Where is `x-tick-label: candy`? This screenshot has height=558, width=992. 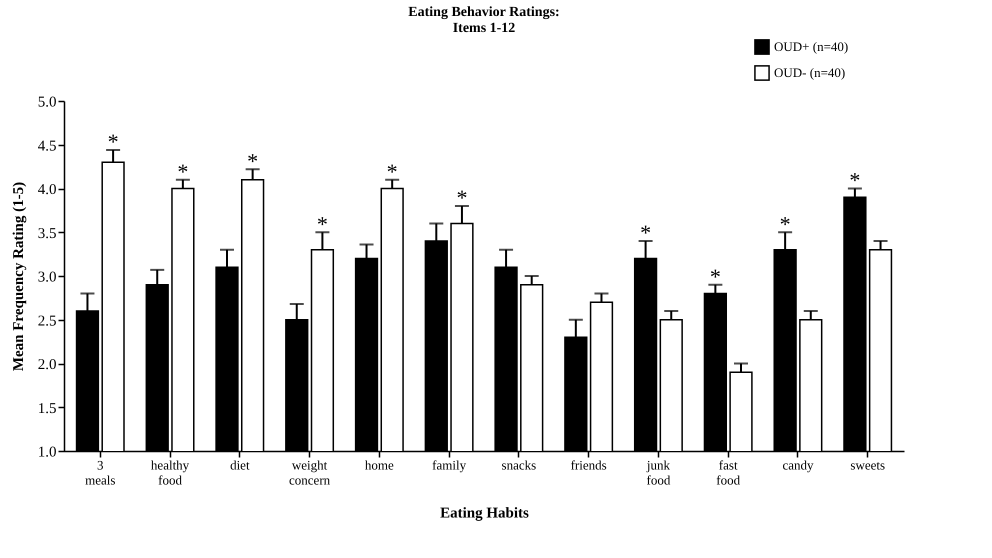 x-tick-label: candy is located at coordinates (798, 465).